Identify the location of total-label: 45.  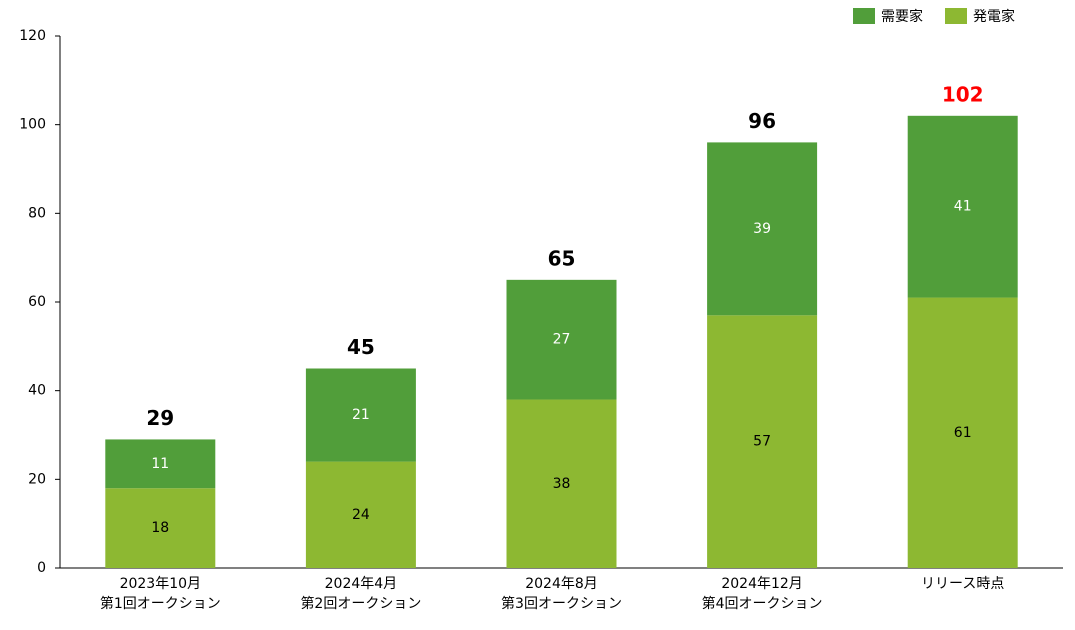
(361, 347).